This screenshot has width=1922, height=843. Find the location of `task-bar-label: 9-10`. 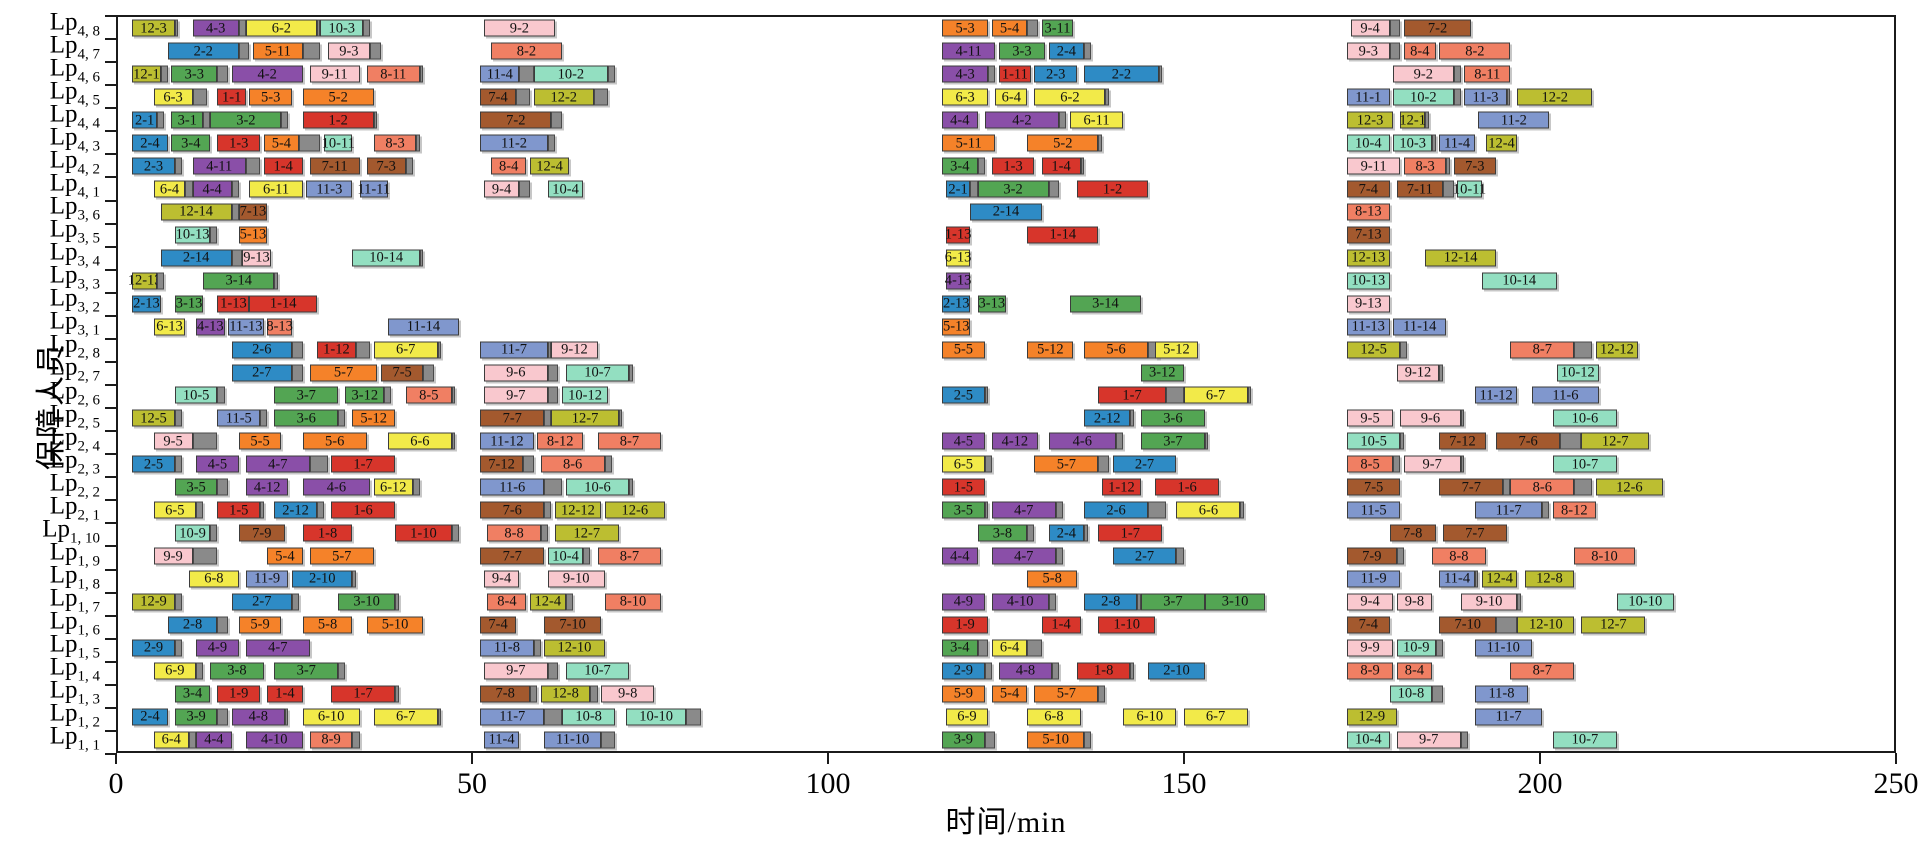

task-bar-label: 9-10 is located at coordinates (576, 578).